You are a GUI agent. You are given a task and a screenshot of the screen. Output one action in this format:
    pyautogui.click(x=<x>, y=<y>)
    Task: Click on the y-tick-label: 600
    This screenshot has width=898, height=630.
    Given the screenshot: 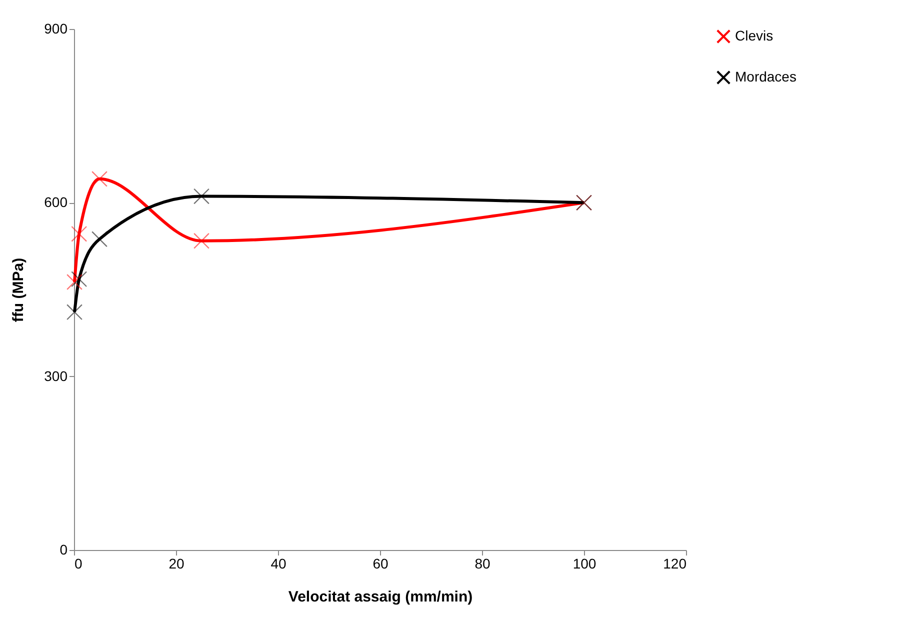 What is the action you would take?
    pyautogui.click(x=56, y=202)
    